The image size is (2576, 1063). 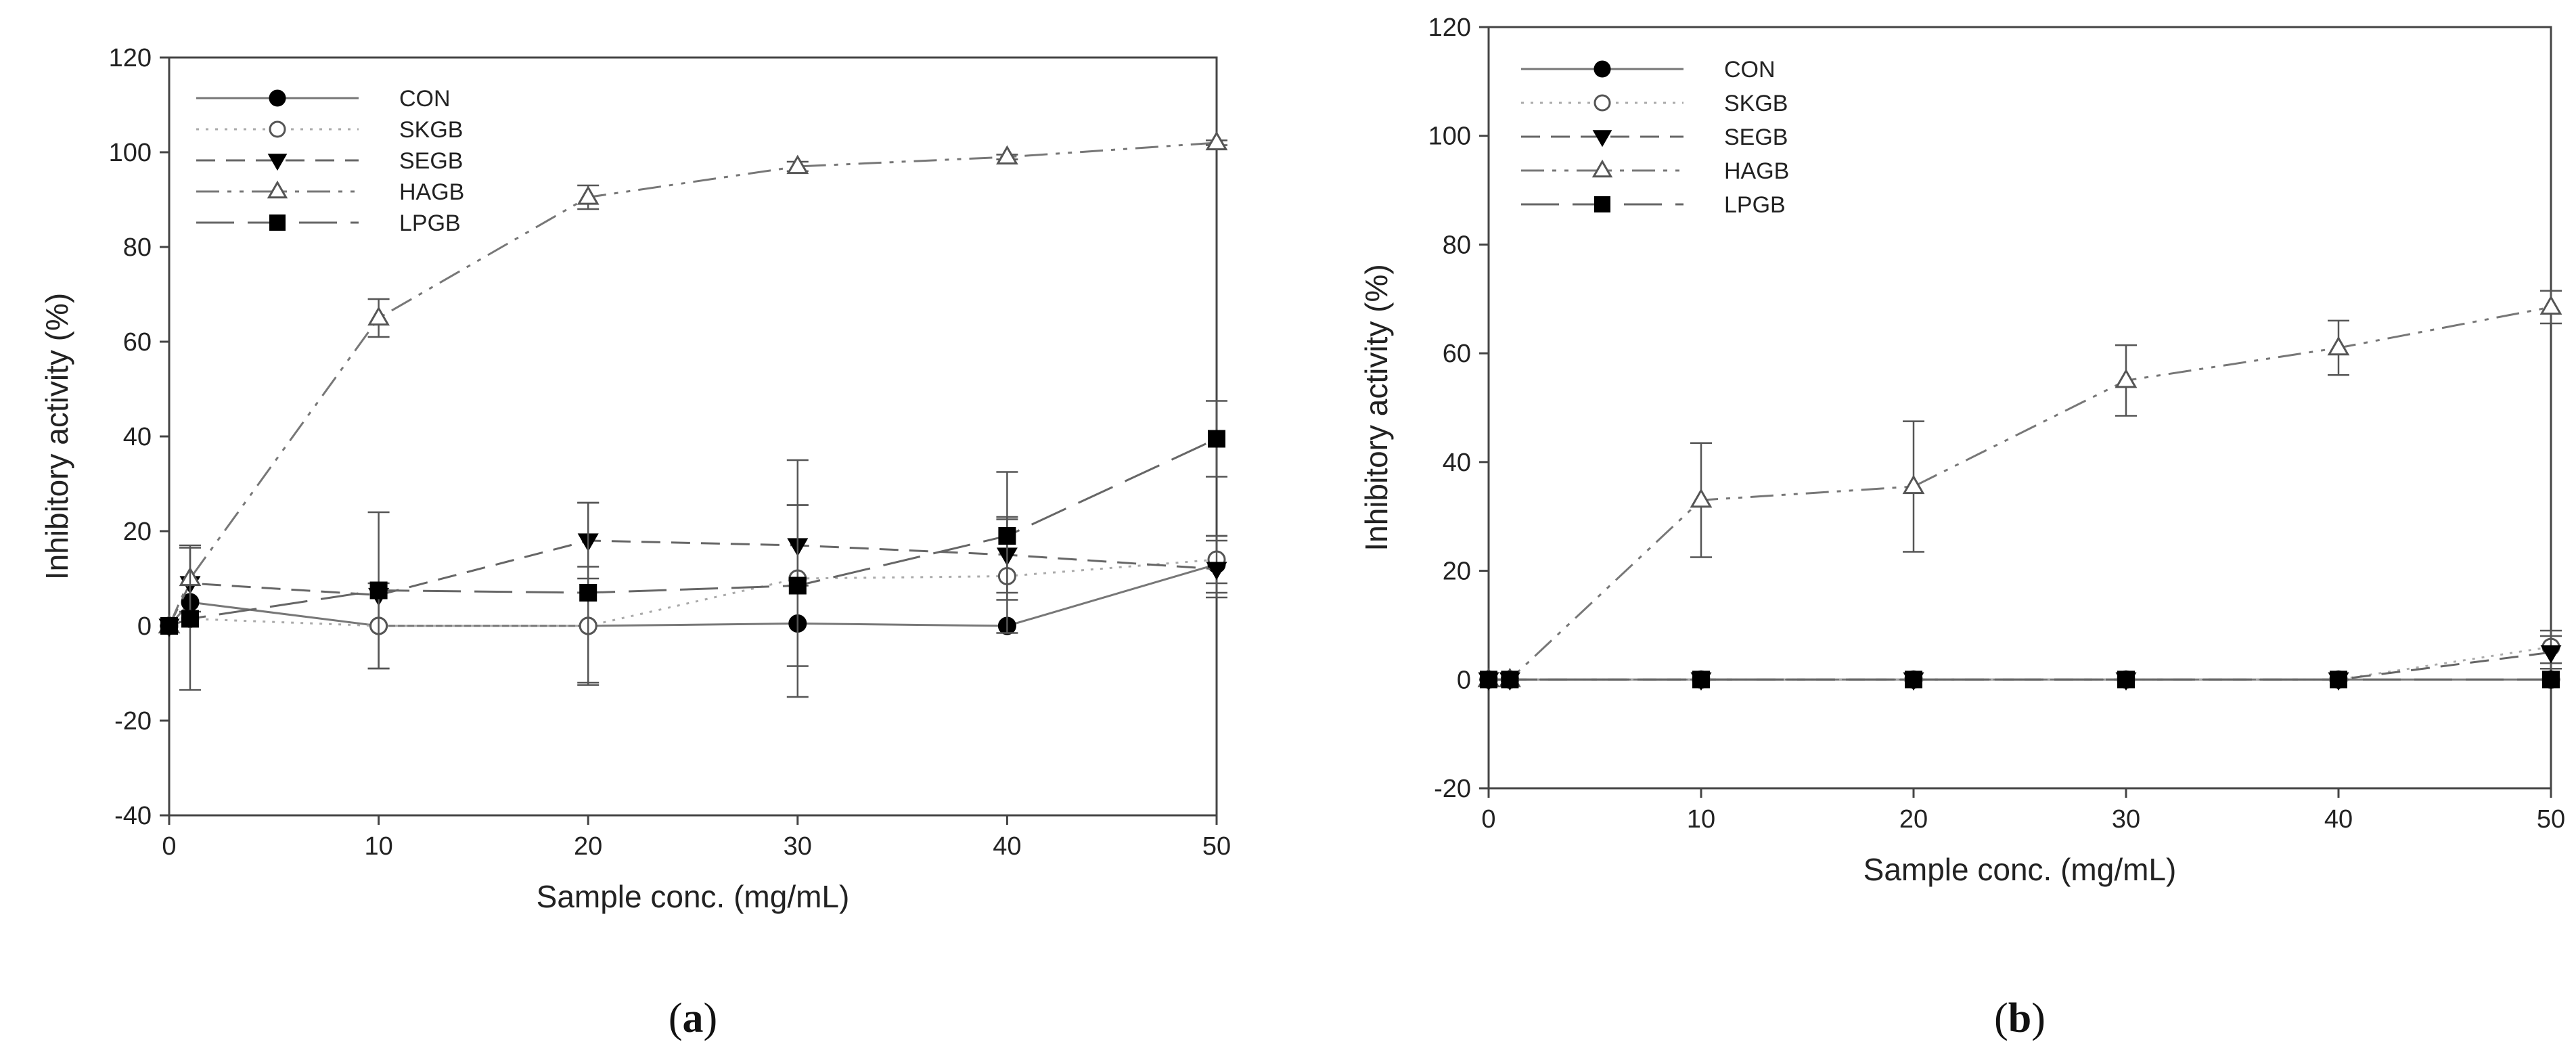 What do you see at coordinates (133, 721) in the screenshot?
I see `y-tick-label: -20` at bounding box center [133, 721].